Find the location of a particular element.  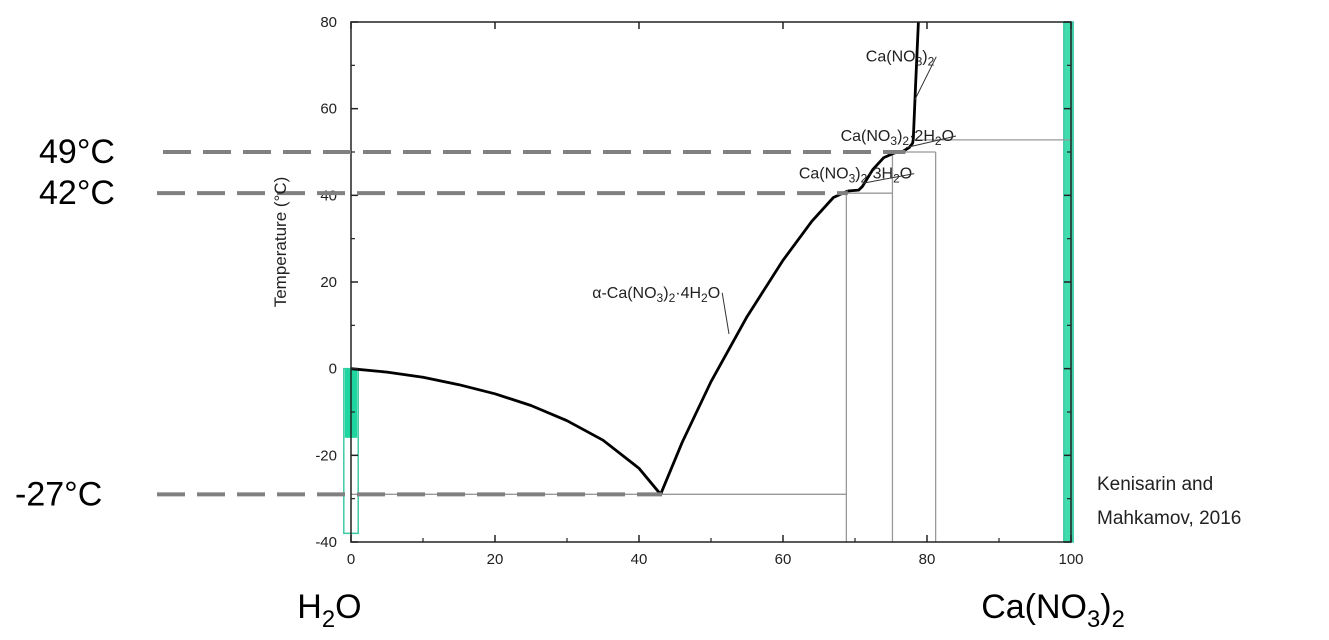

y-tick-label: 0 is located at coordinates (333, 369).